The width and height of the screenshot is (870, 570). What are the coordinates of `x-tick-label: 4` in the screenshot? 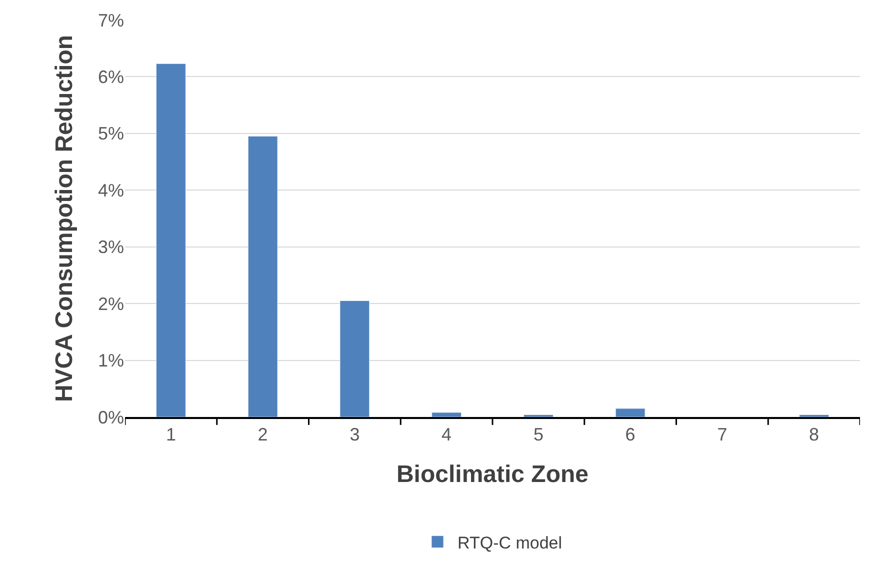 It's located at (447, 434).